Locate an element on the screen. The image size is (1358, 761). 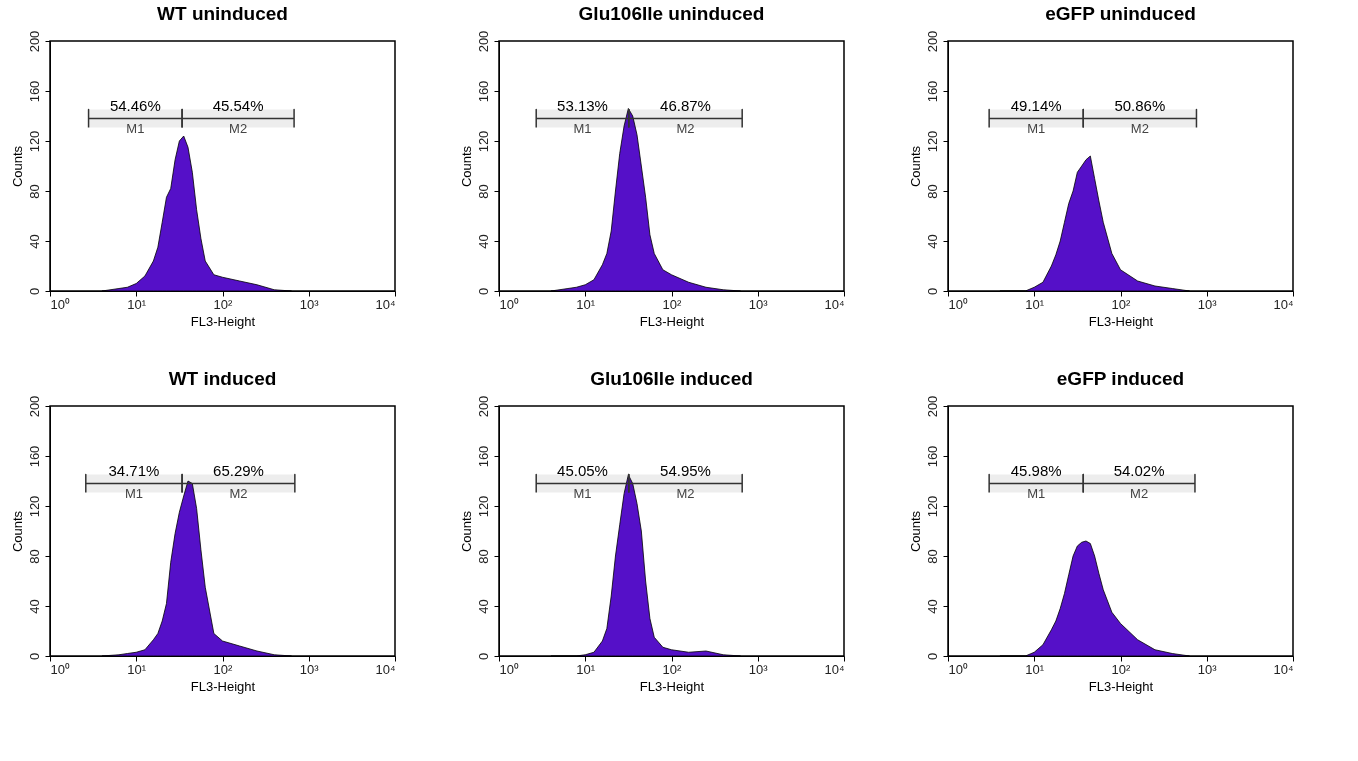
chart-title: Glu106Ile induced is located at coordinates (671, 379).